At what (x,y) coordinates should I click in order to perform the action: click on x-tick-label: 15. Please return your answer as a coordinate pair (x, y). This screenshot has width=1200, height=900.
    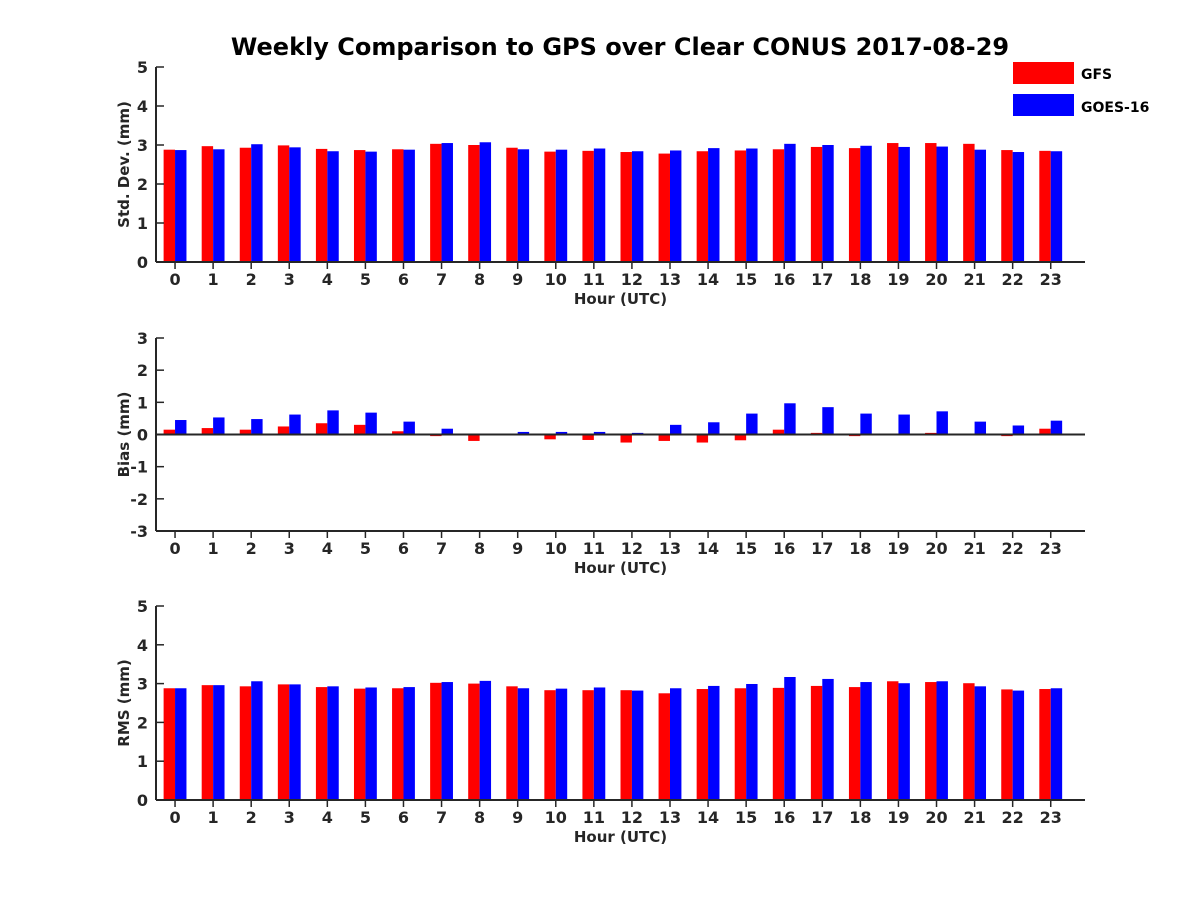
    Looking at the image, I should click on (746, 817).